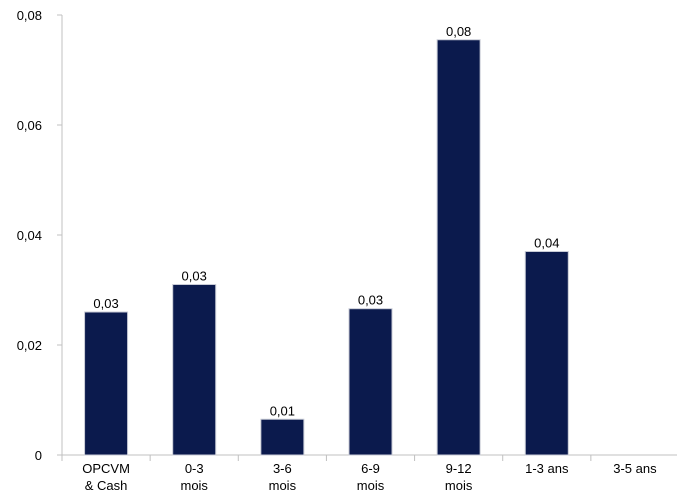  I want to click on data-label: 0,08, so click(458, 31).